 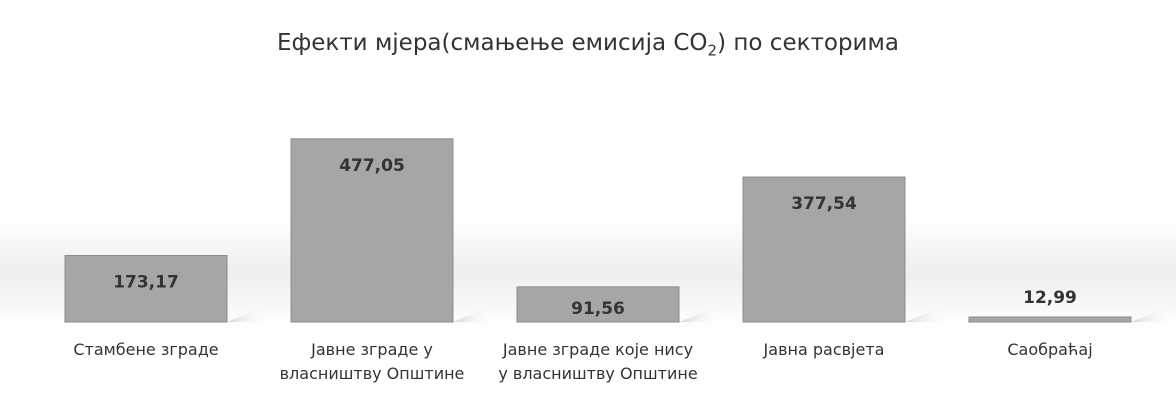 What do you see at coordinates (146, 283) in the screenshot?
I see `data-label: 173,17` at bounding box center [146, 283].